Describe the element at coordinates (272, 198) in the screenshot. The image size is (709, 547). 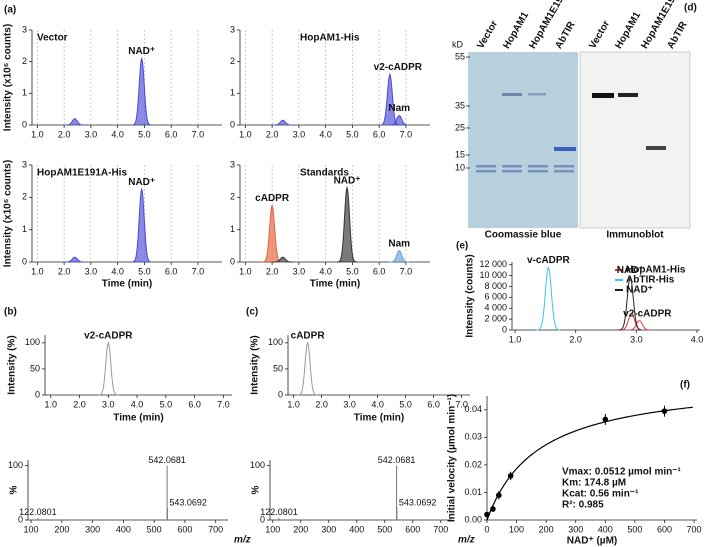
I see `peak-label: cADPR` at that location.